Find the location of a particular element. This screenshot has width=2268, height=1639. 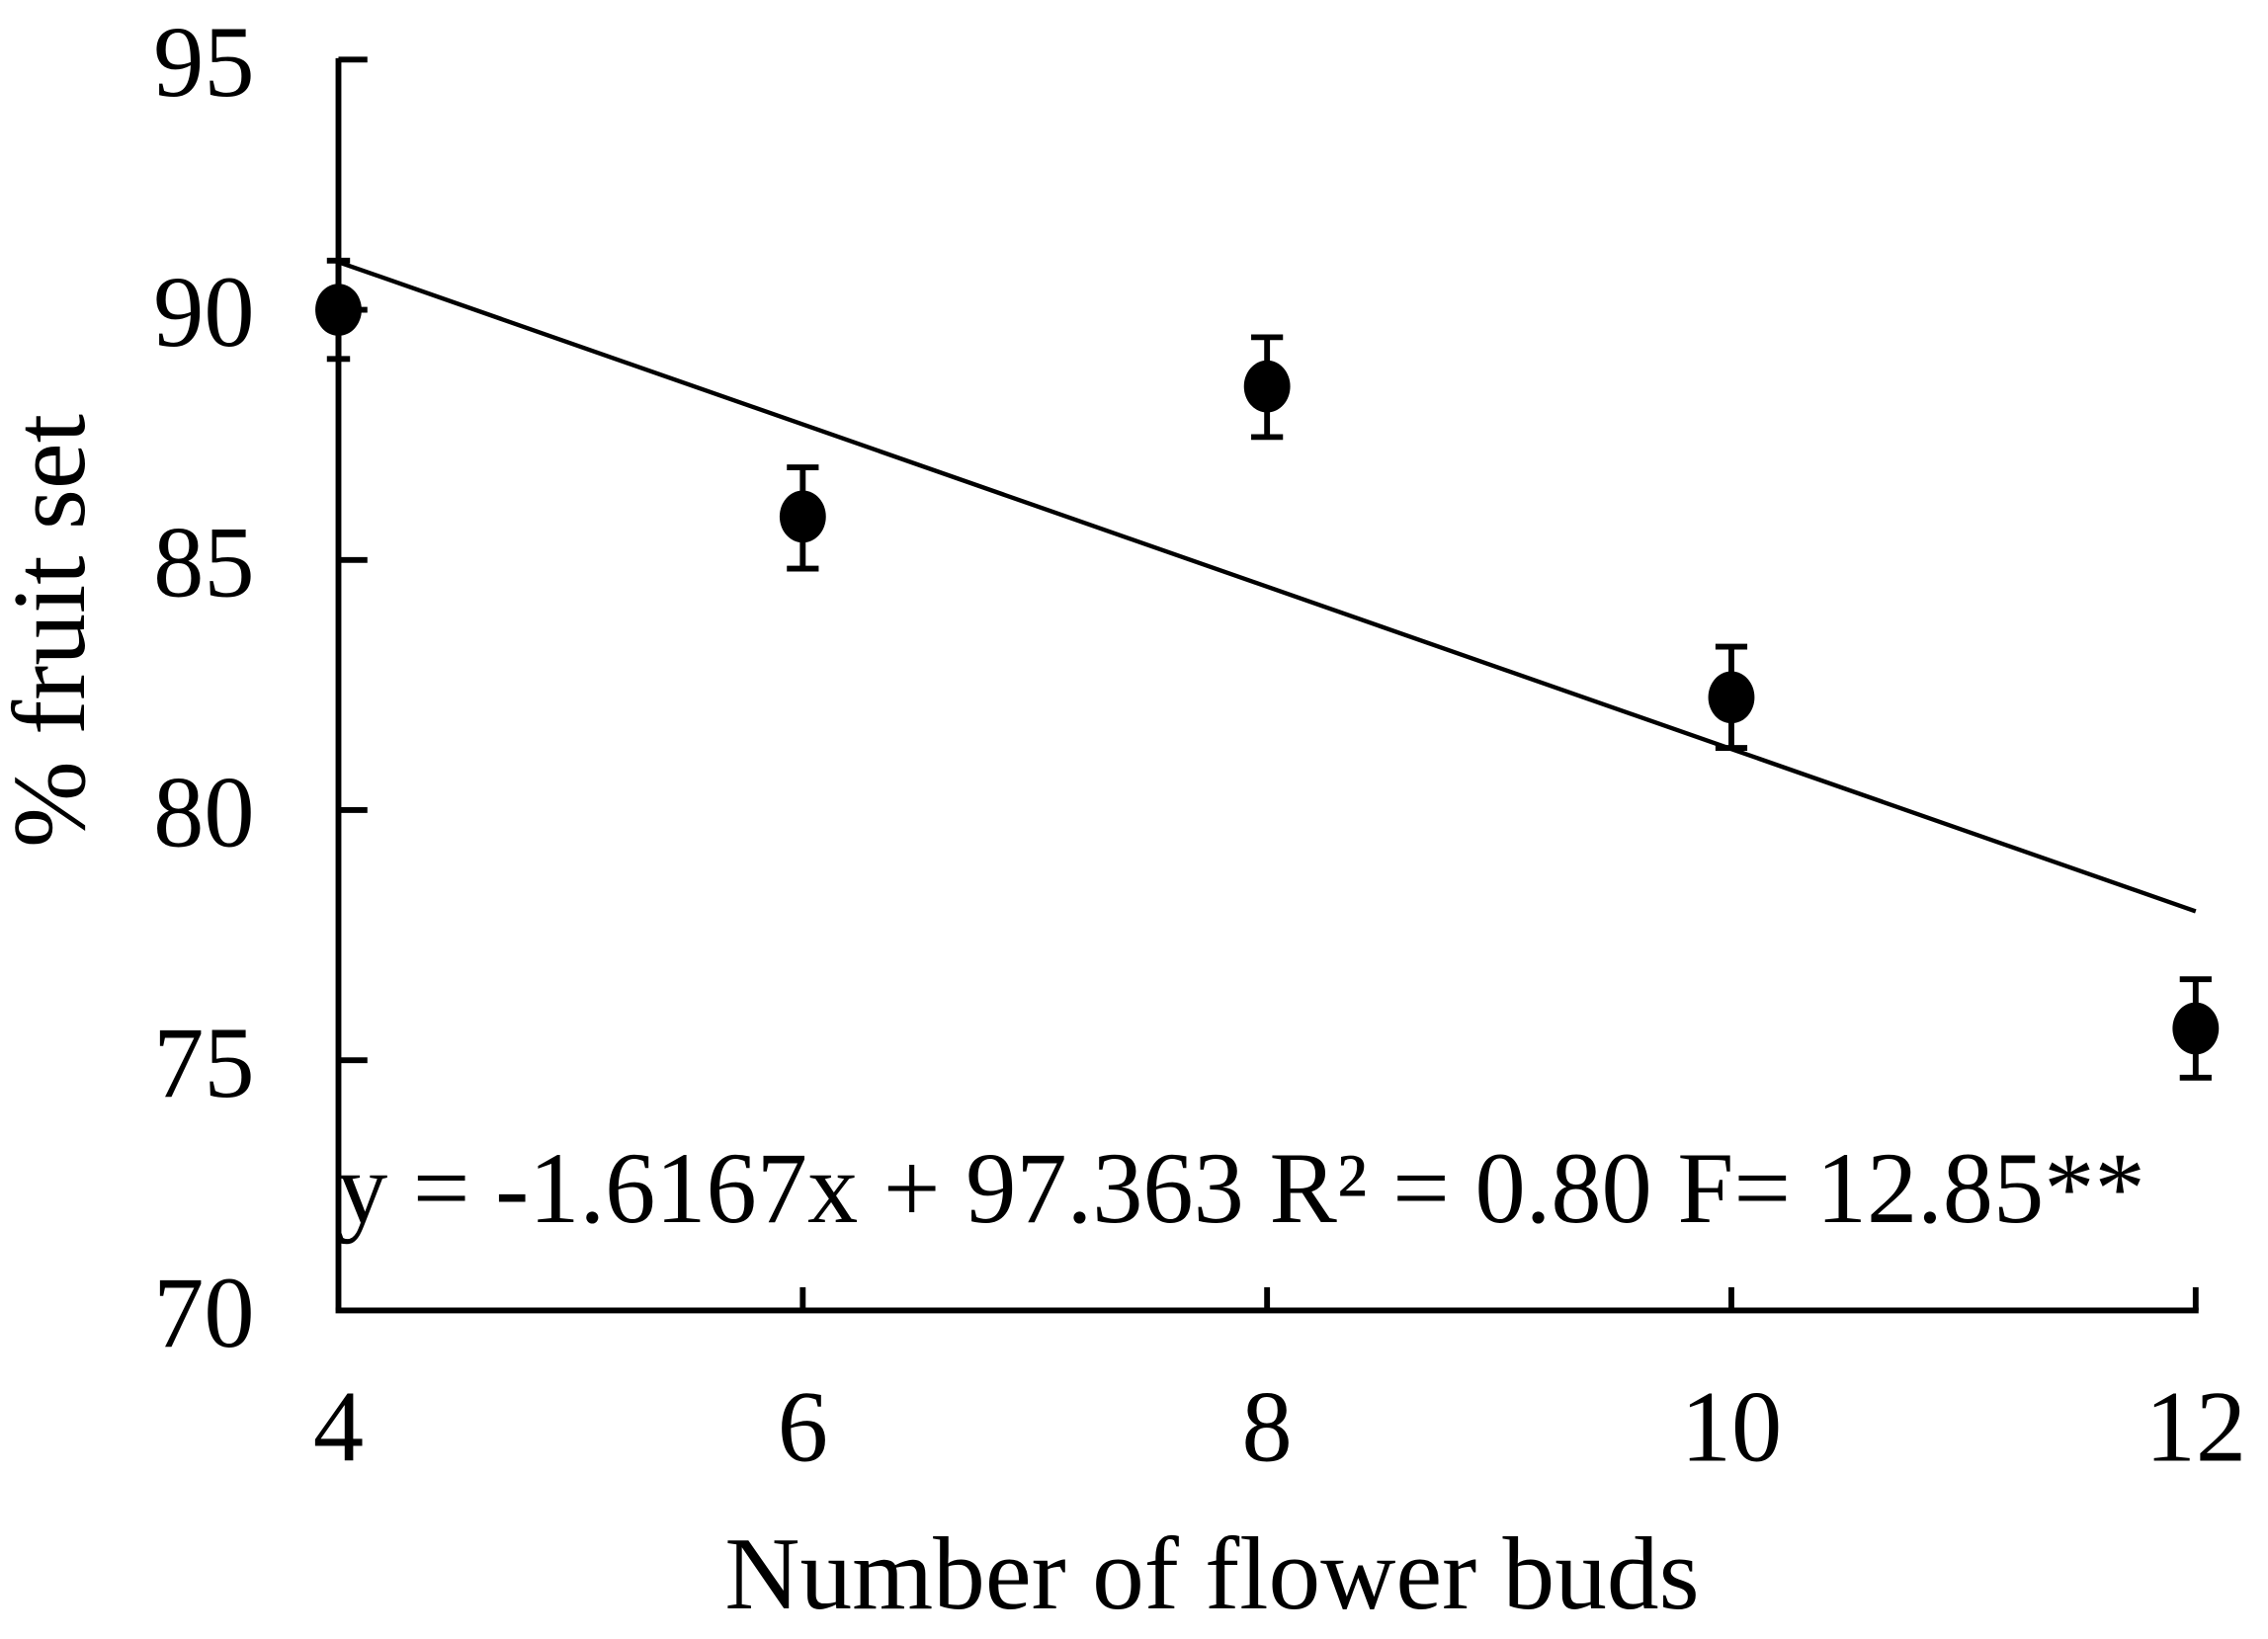

svg-text: 75 is located at coordinates (203, 1063).